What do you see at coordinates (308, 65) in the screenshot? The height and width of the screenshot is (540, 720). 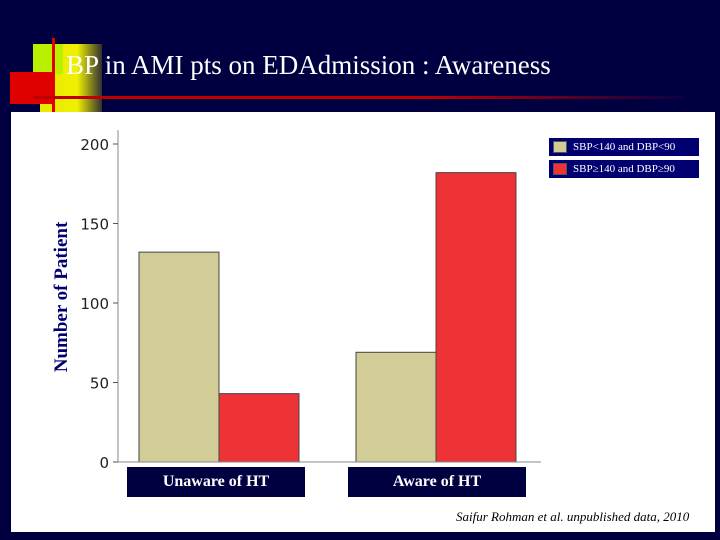 I see `page-title: BP in AMI pts on EDAdmission : Awareness` at bounding box center [308, 65].